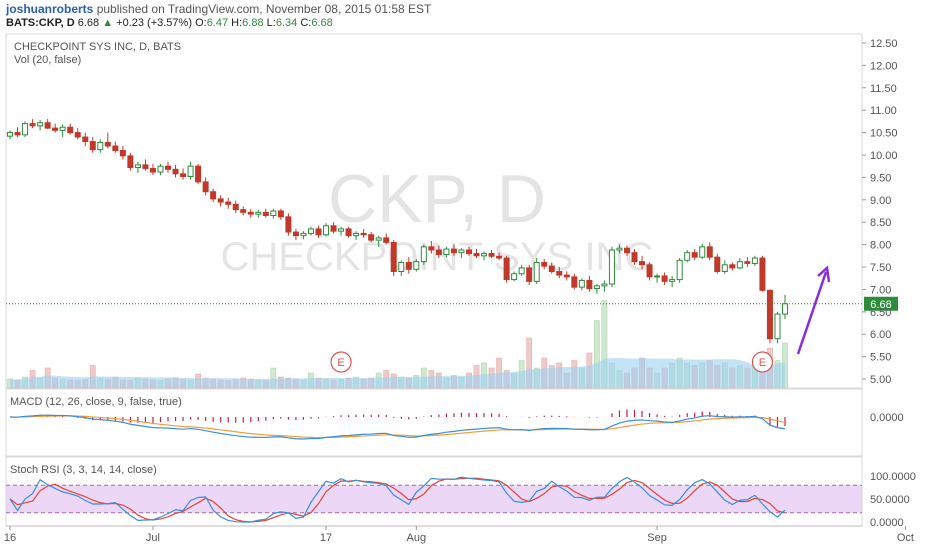  I want to click on macd-signal-line, so click(397, 427).